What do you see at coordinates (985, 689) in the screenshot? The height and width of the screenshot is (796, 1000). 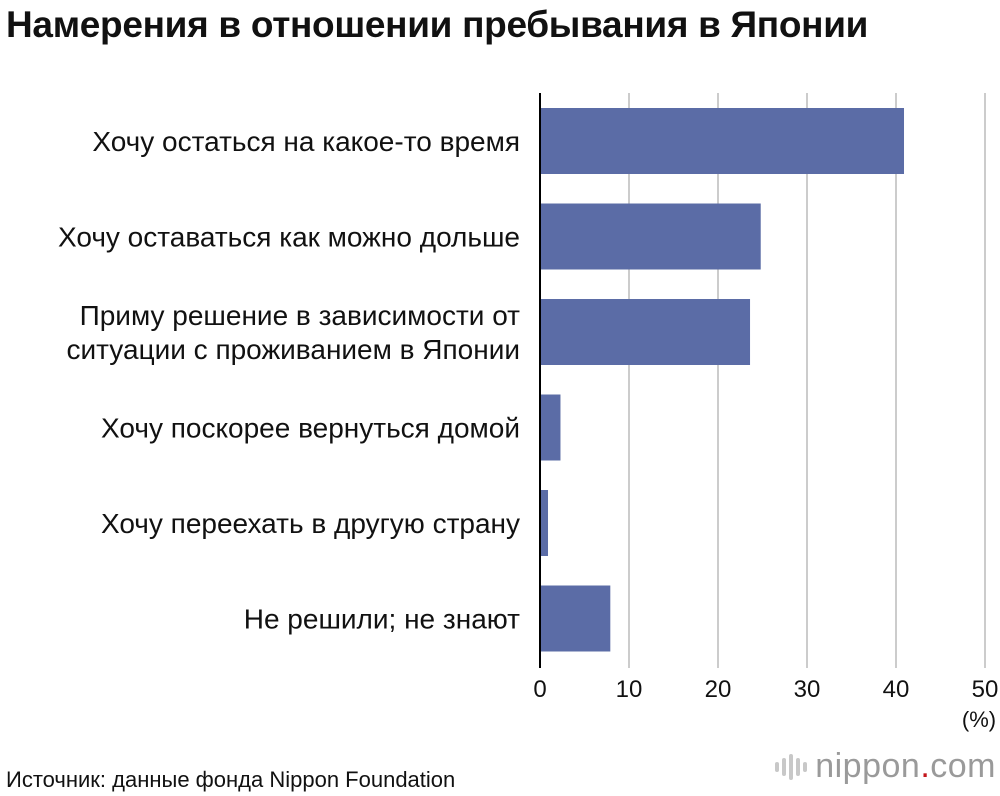 I see `x-tick-label: 50` at bounding box center [985, 689].